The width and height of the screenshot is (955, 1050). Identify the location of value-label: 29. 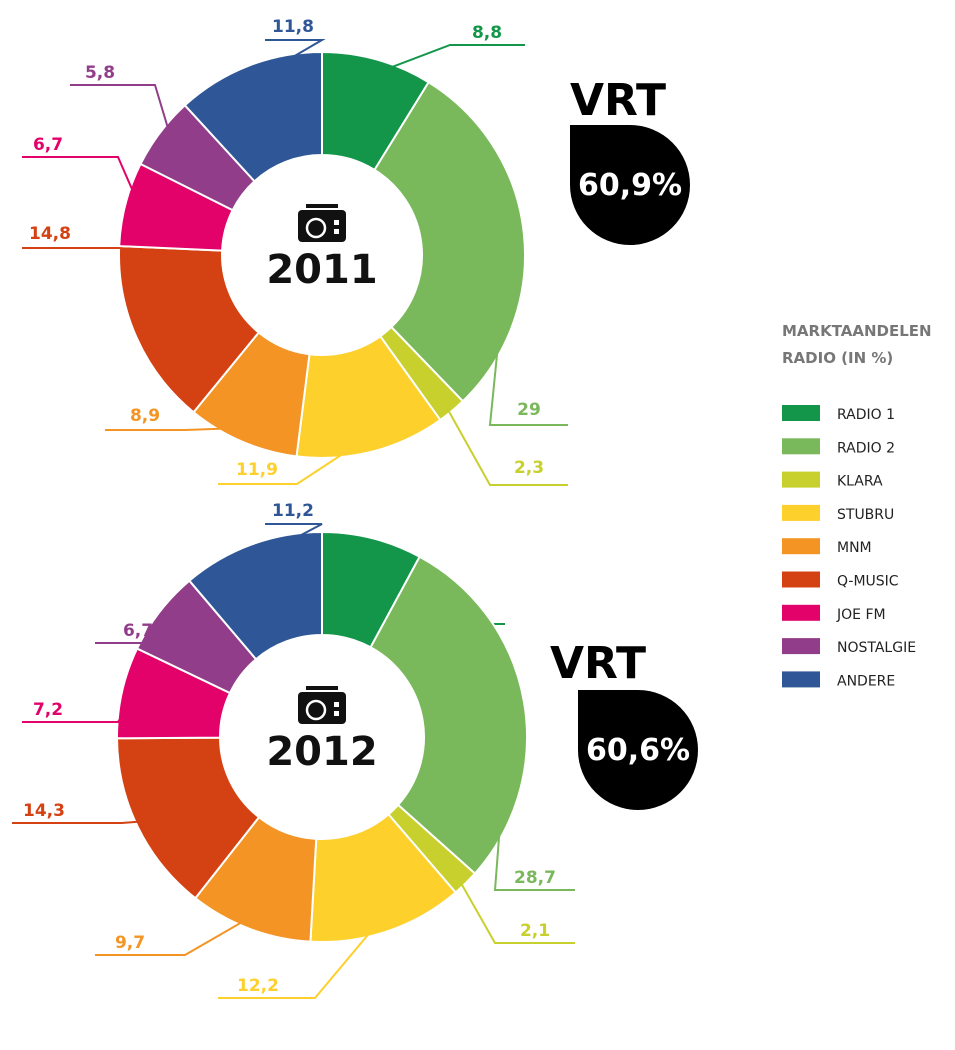
(529, 410).